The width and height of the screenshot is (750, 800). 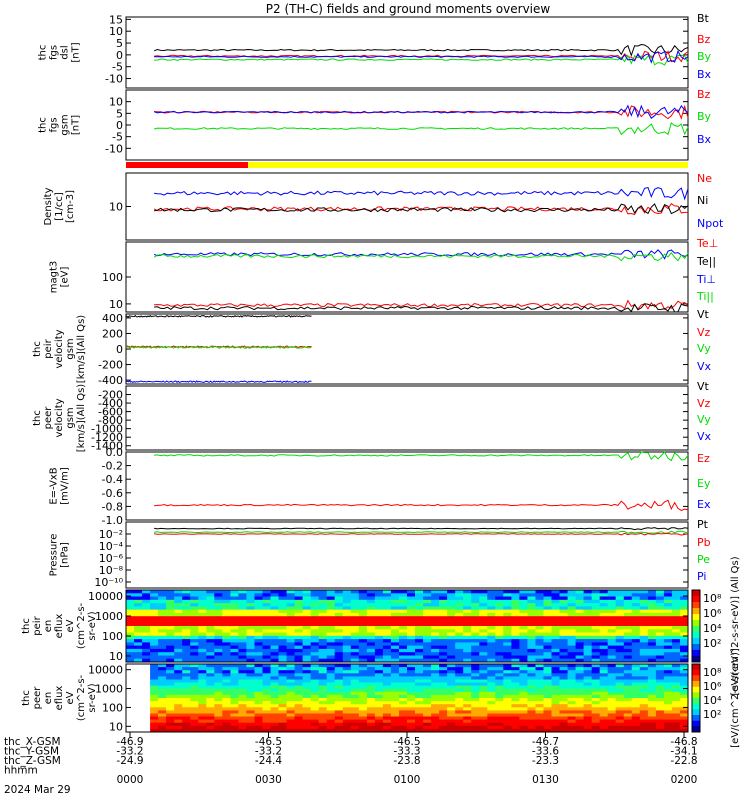 I want to click on y-tick-label: -200, so click(x=110, y=395).